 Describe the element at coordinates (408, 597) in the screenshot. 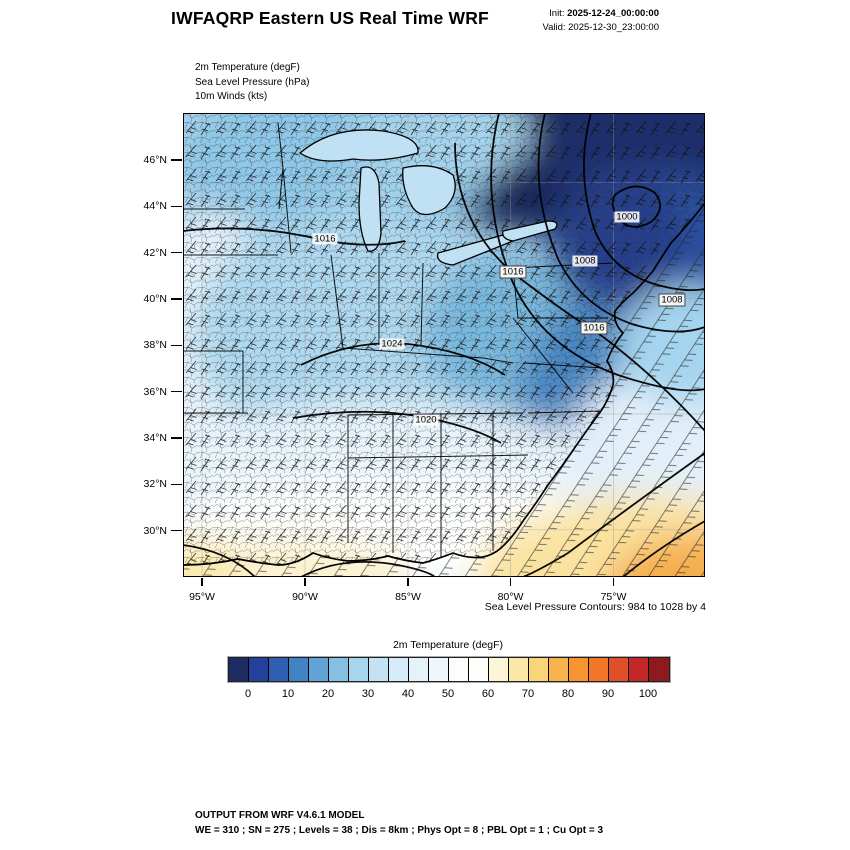

I see `lon-tick-label: 85°W` at that location.